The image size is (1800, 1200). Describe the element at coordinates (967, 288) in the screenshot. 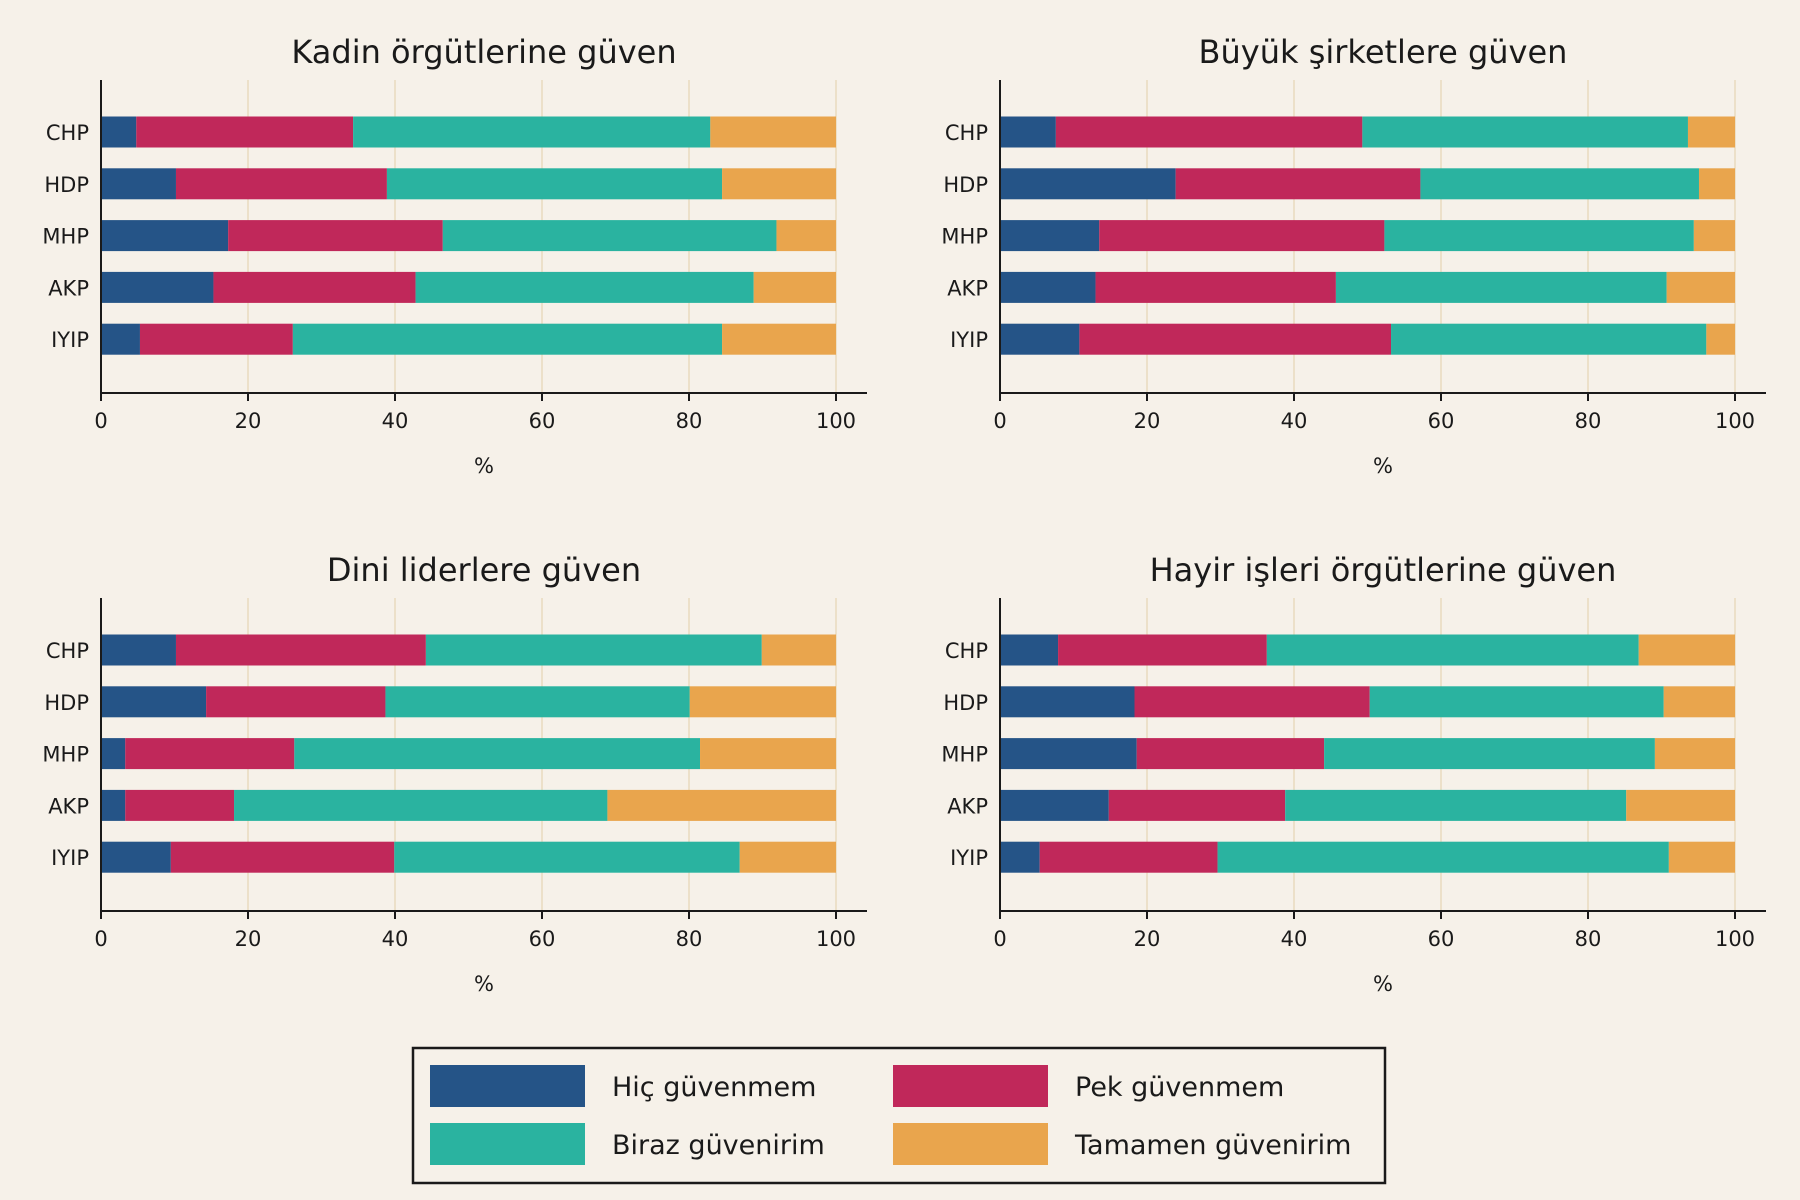

I see `category-label: AKP` at that location.